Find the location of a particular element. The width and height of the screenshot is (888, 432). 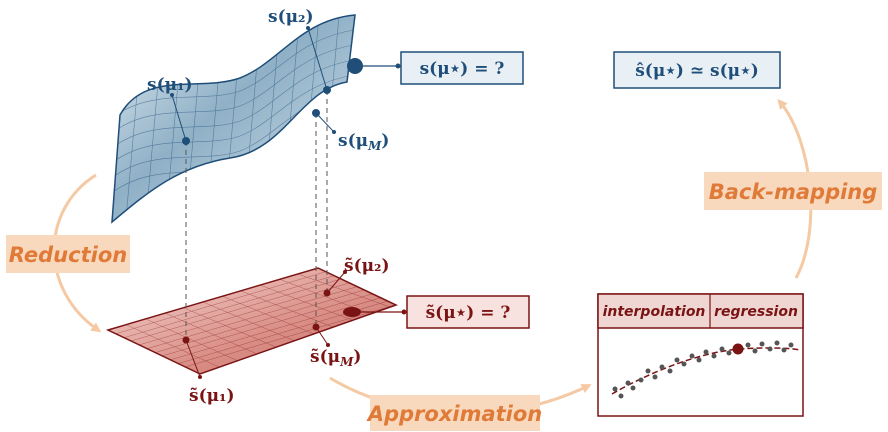

step-reduction-box is located at coordinates (68, 254).